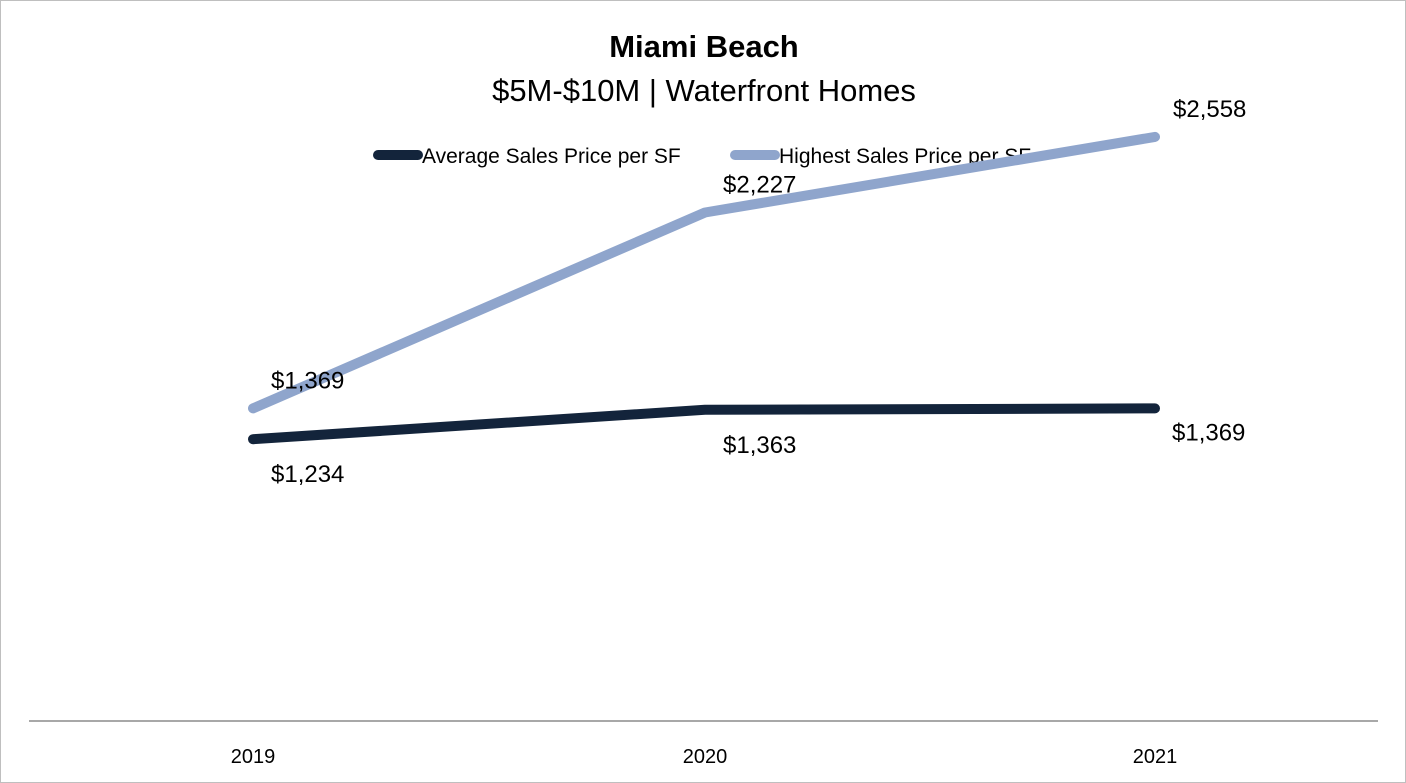 The width and height of the screenshot is (1406, 783). I want to click on data-label-highest-2020: $2,227, so click(759, 185).